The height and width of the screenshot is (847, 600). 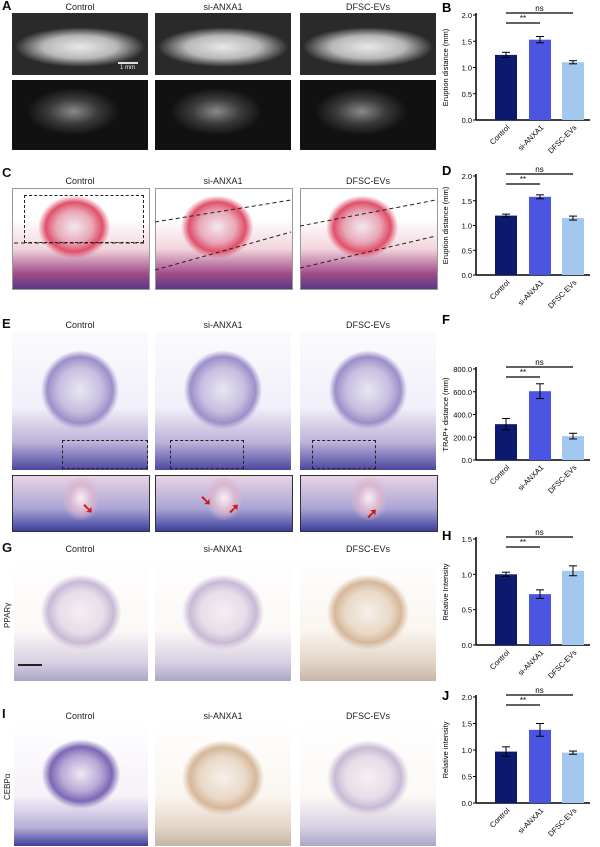 I want to click on panel-label-g: G, so click(x=7, y=547).